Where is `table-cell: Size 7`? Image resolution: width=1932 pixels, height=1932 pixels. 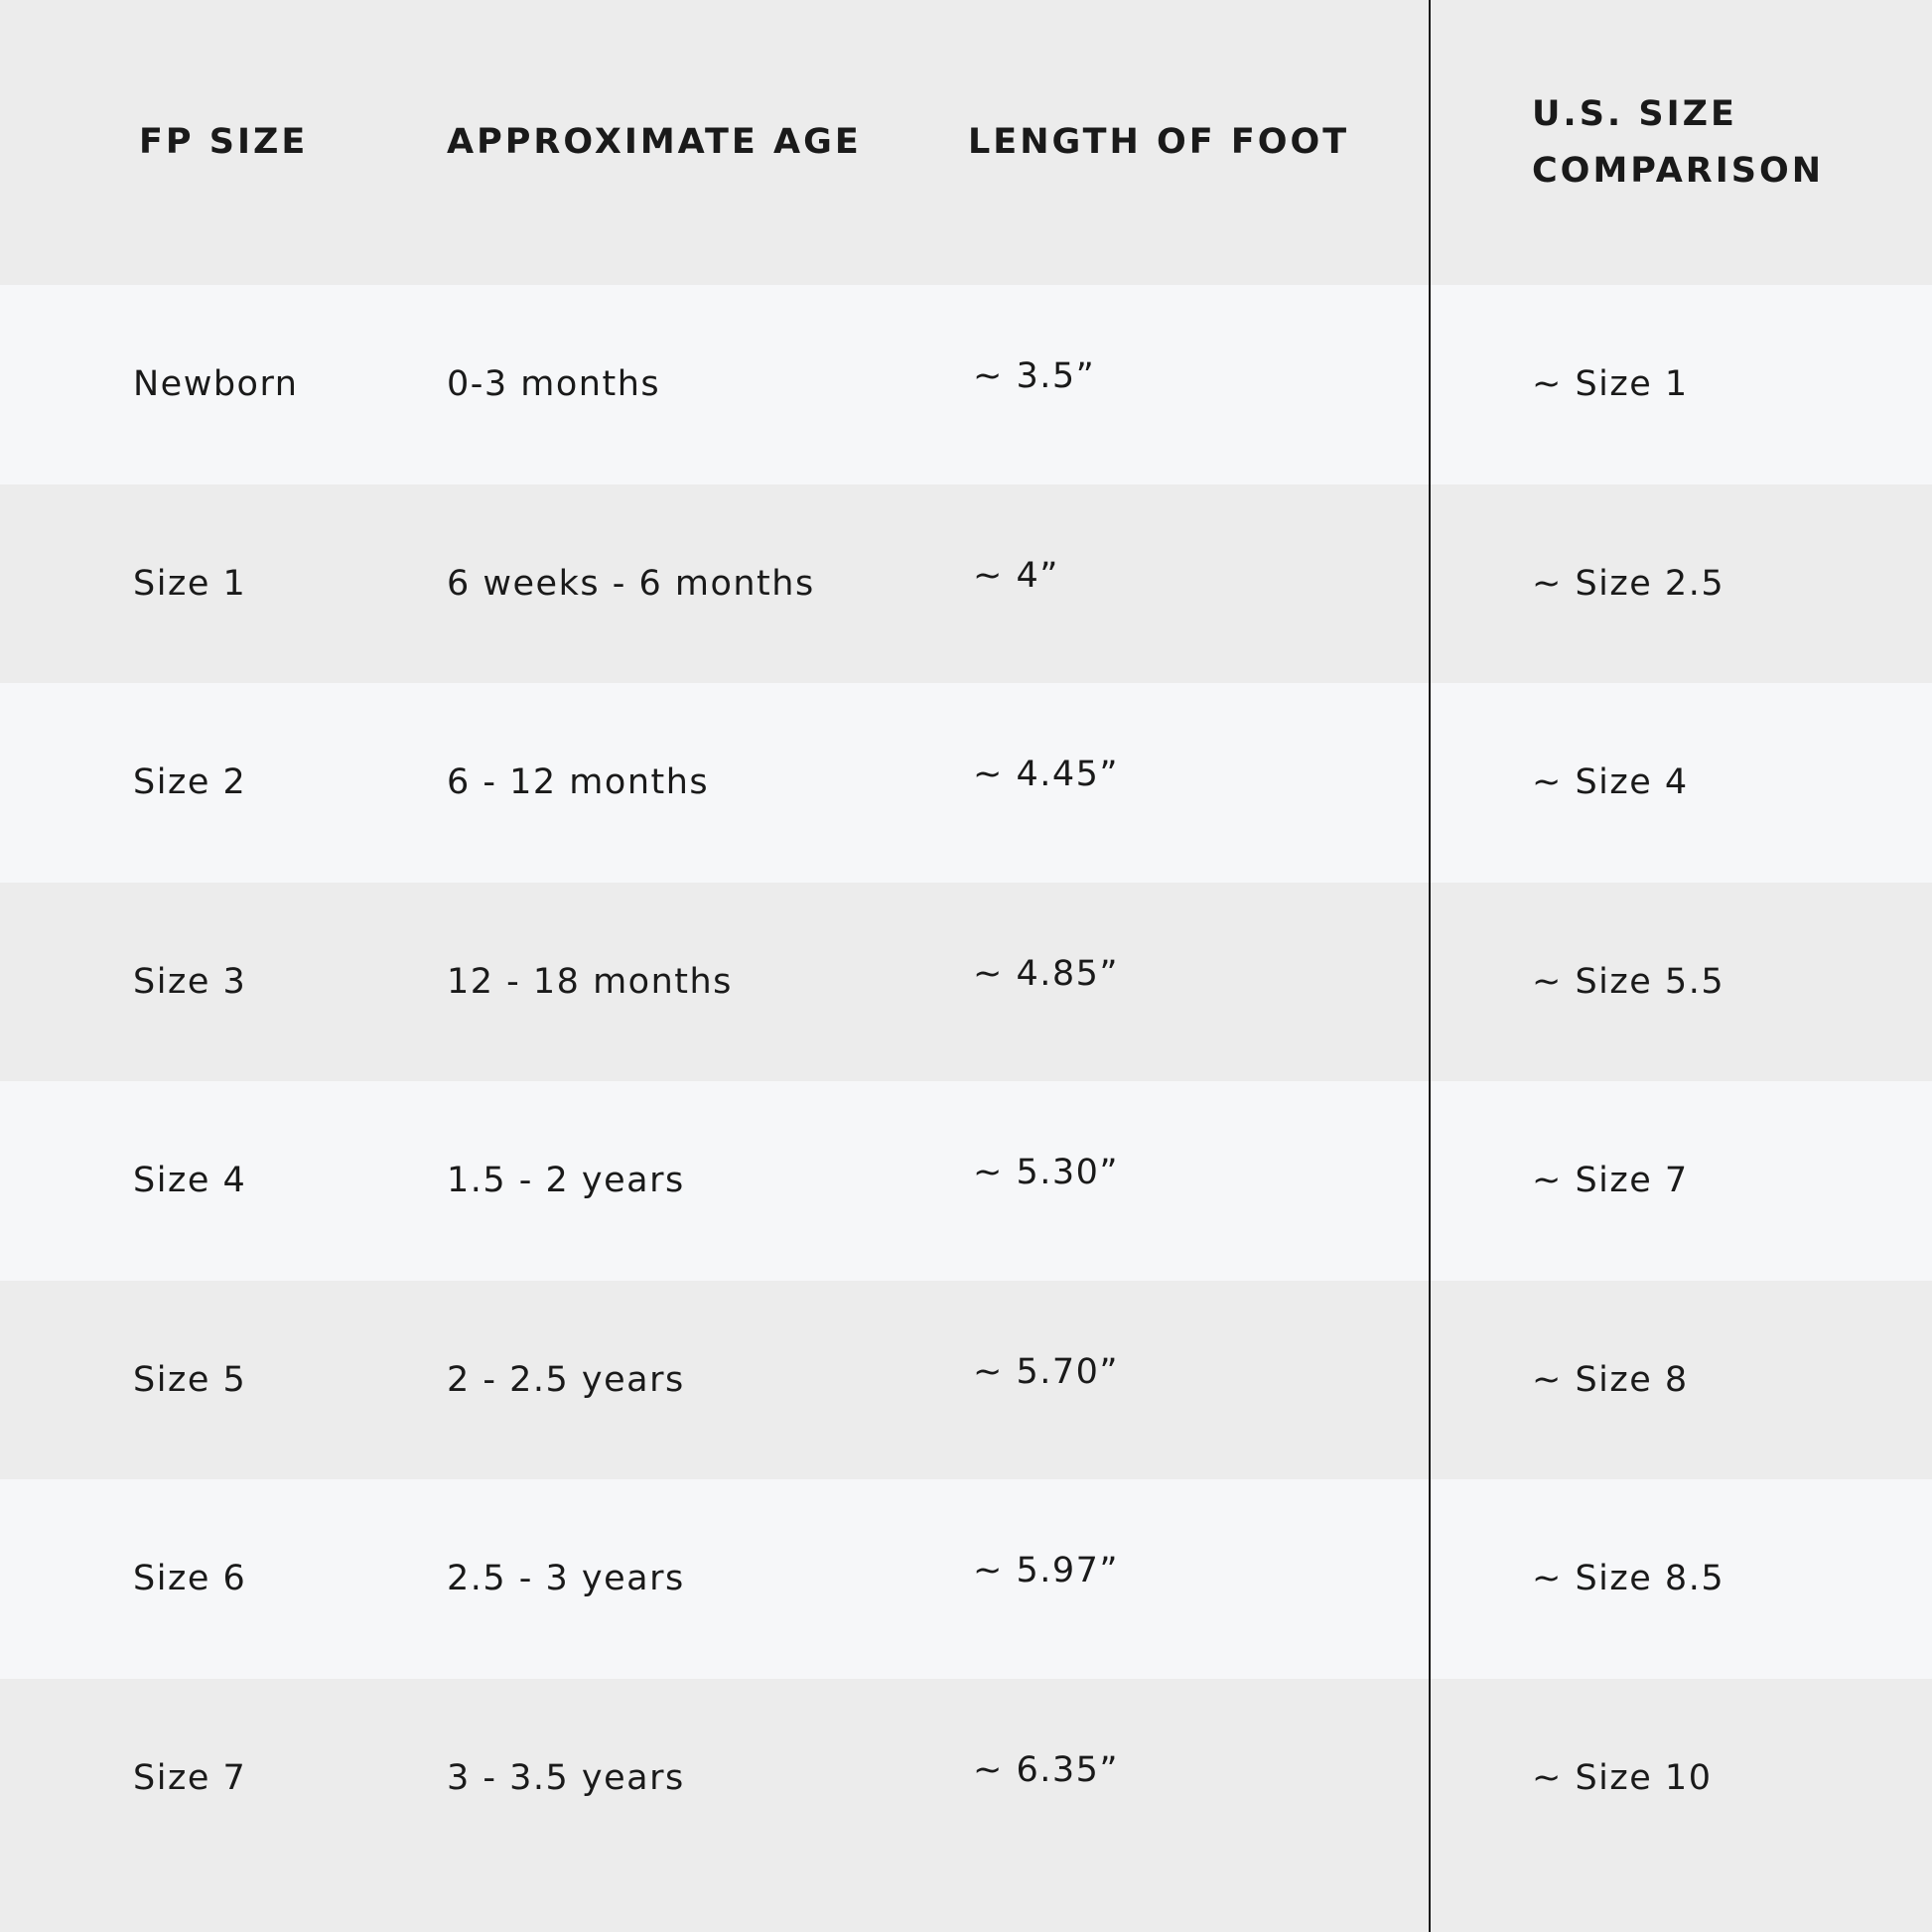
table-cell: Size 7 is located at coordinates (190, 1778).